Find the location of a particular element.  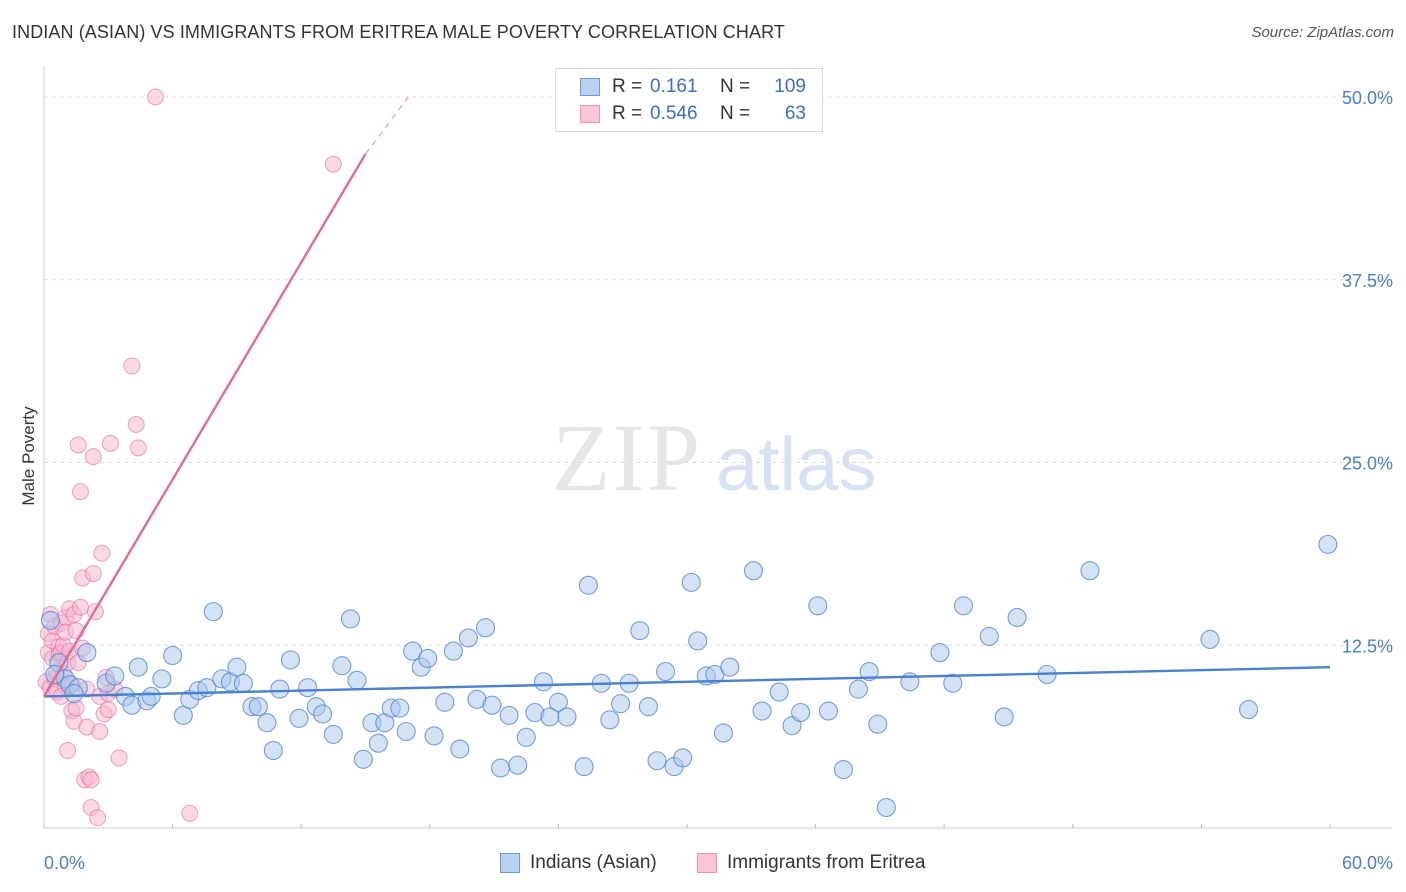

legend-label-eritrea: Immigrants from Eritrea is located at coordinates (826, 862).